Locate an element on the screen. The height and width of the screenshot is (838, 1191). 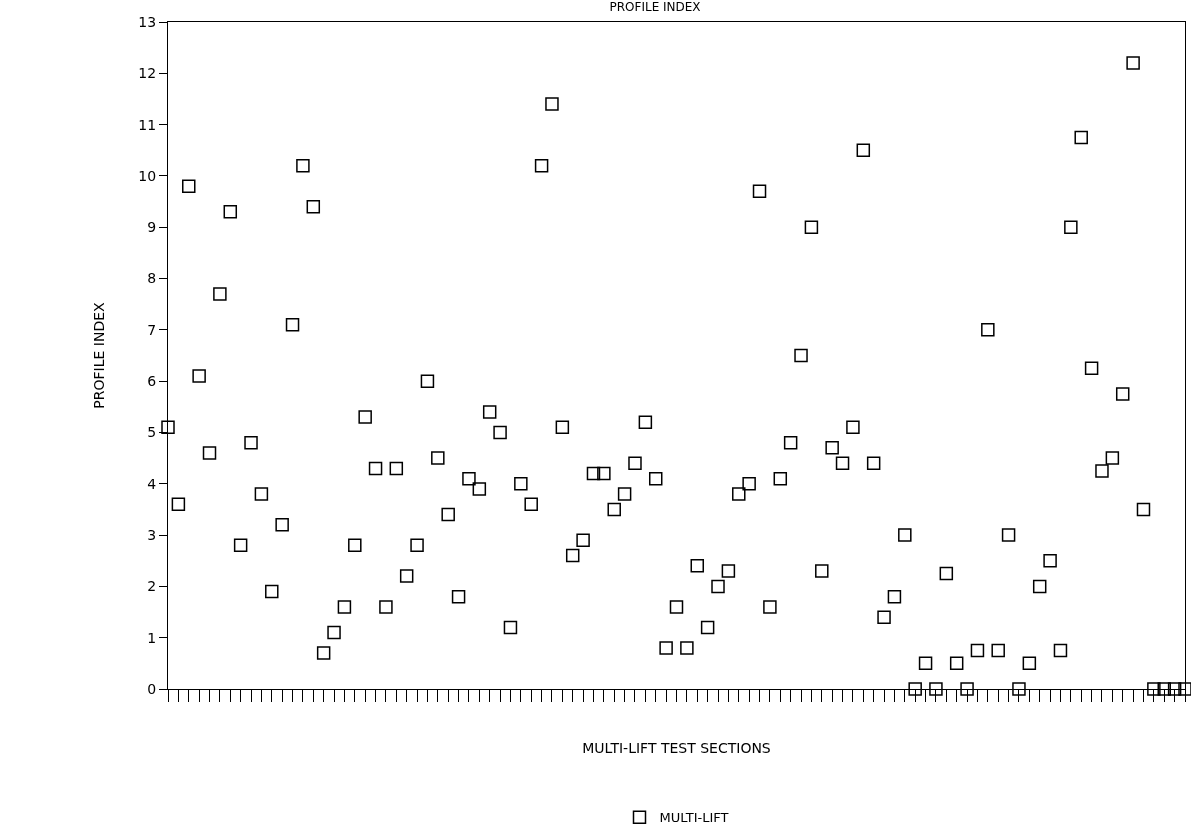
y-tick-label: 8 is located at coordinates (152, 278).